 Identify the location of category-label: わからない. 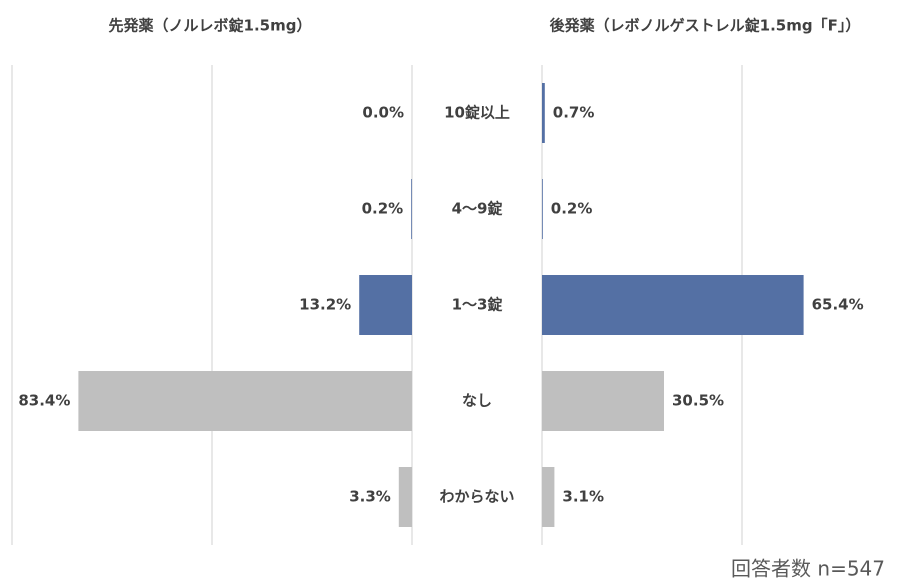
(476, 497).